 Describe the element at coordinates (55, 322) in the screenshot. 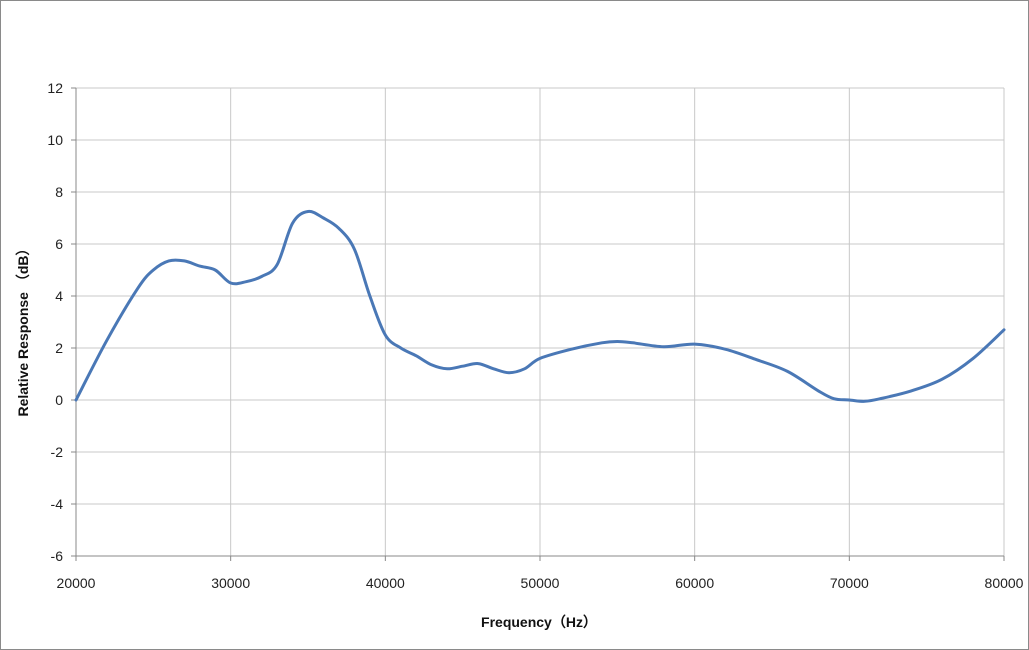

I see `y-tick-labels: 12 10 8 6 4 2 0 -2 -4 -6` at that location.